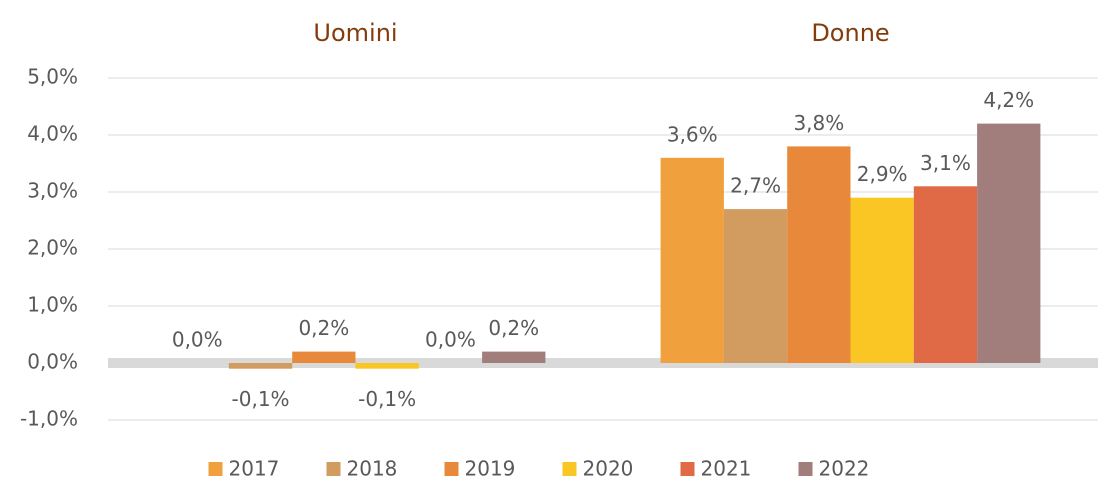  Describe the element at coordinates (755, 186) in the screenshot. I see `data-label: 2,7%` at that location.